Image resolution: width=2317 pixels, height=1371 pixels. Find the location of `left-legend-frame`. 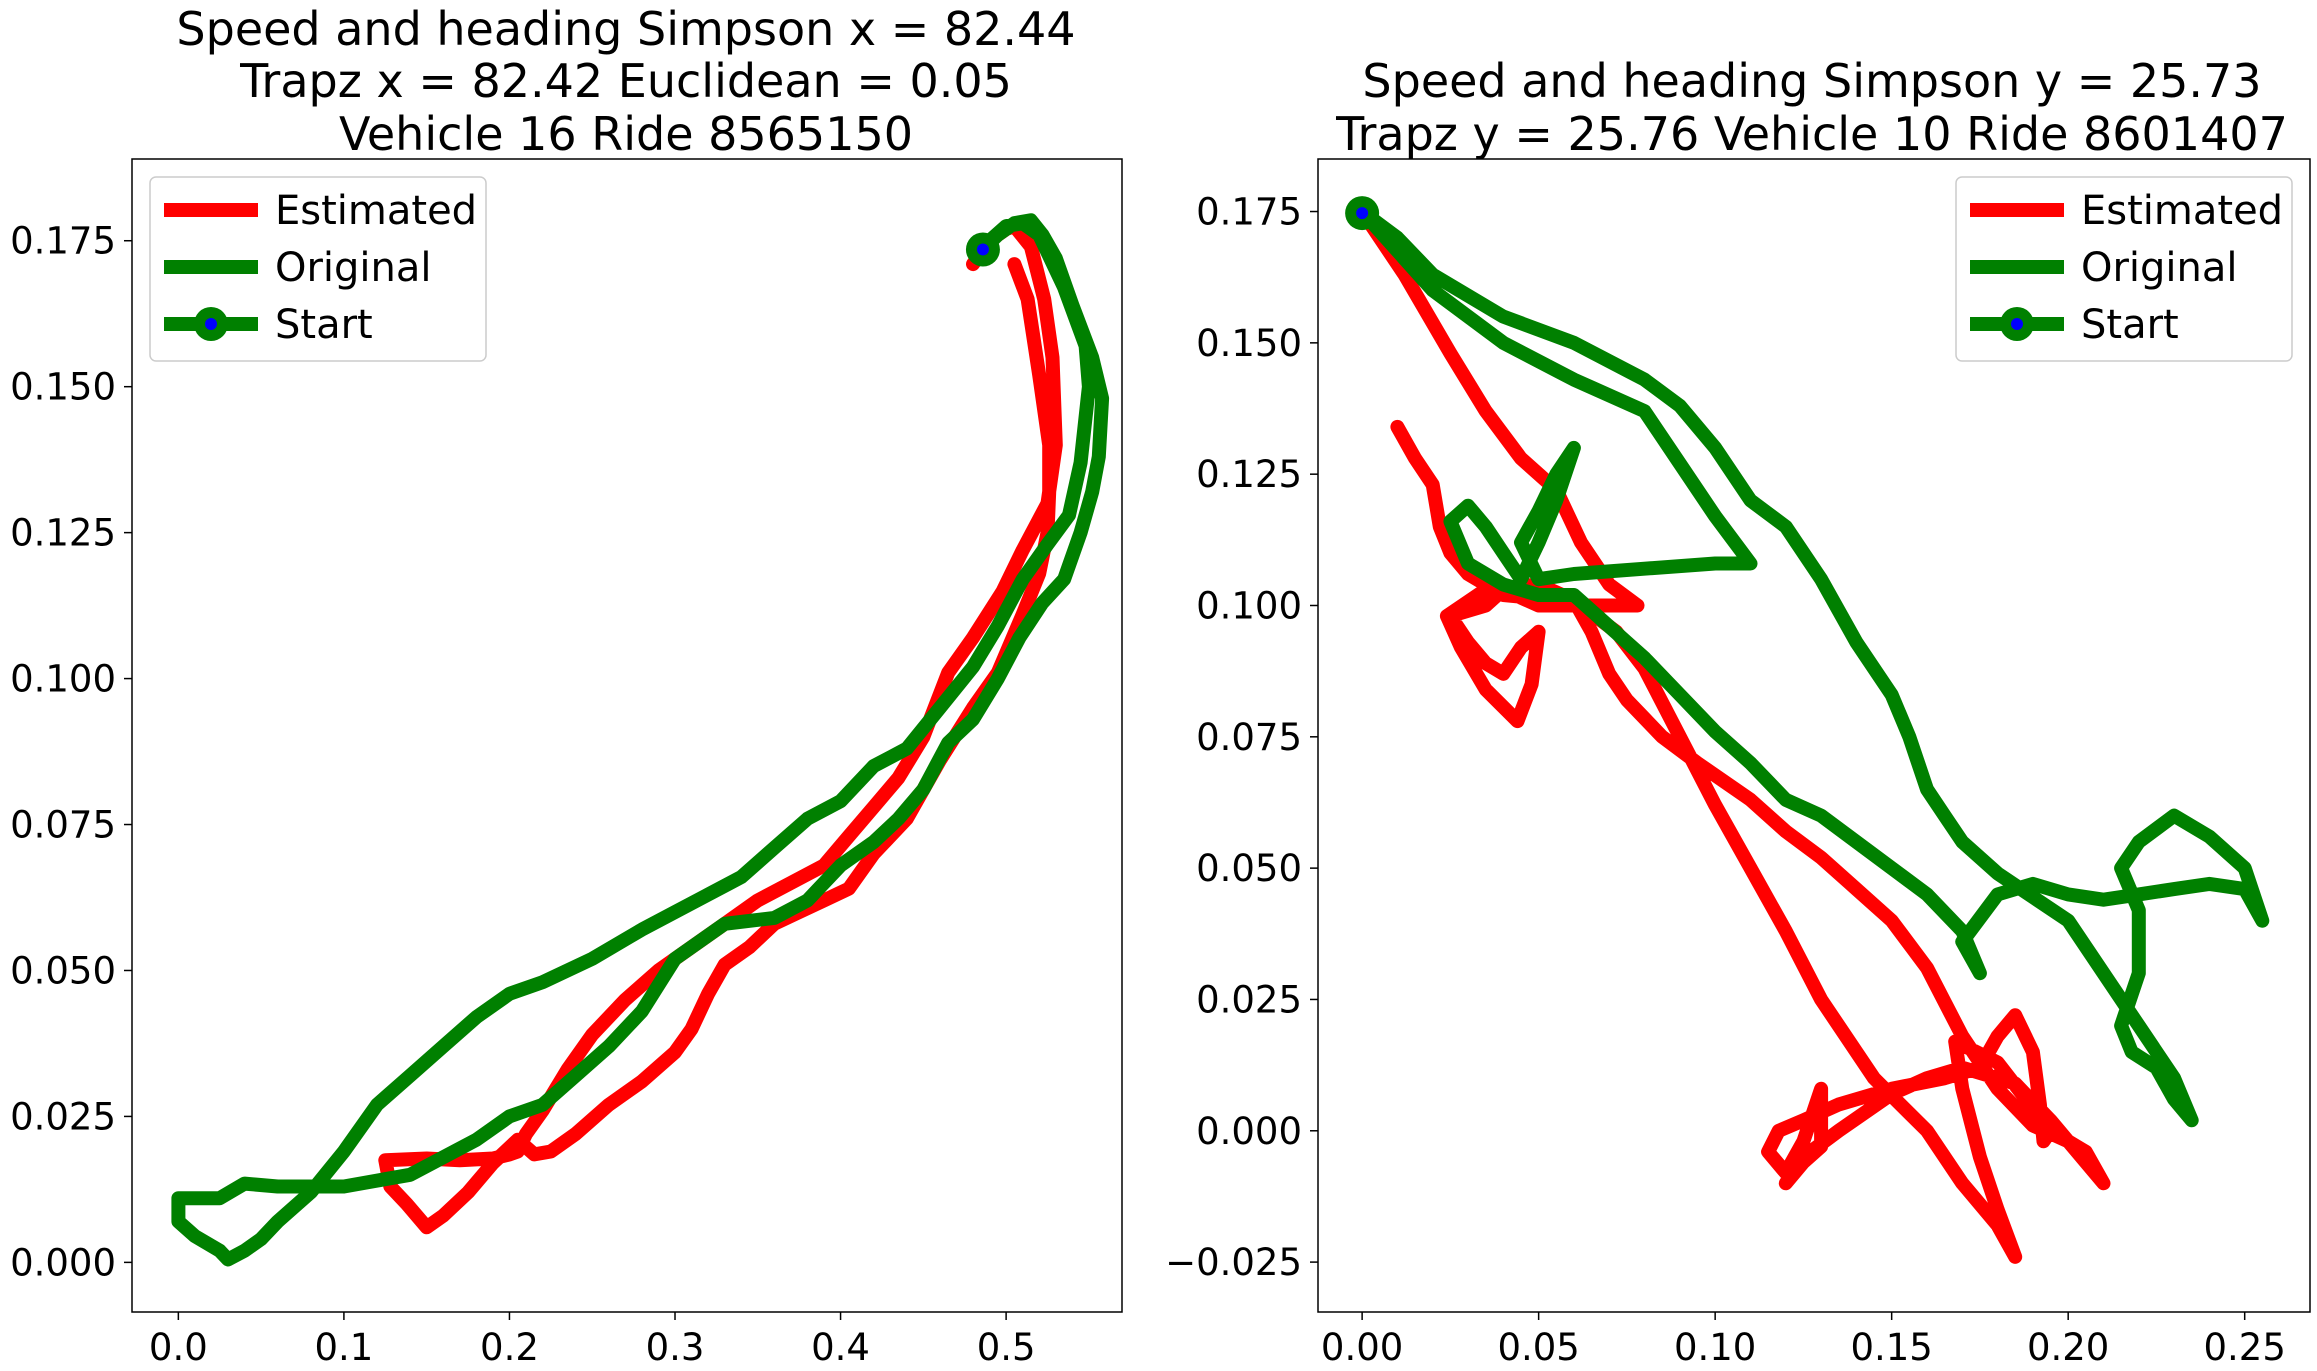

left-legend-frame is located at coordinates (318, 269).